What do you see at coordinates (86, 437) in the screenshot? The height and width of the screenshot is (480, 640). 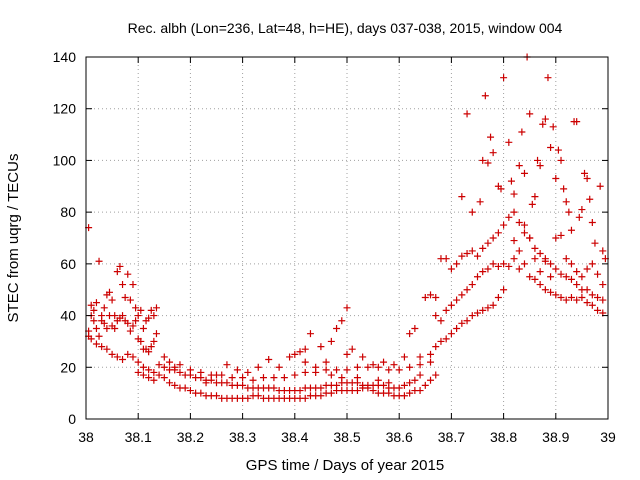 I see `x-tick-label: 38` at bounding box center [86, 437].